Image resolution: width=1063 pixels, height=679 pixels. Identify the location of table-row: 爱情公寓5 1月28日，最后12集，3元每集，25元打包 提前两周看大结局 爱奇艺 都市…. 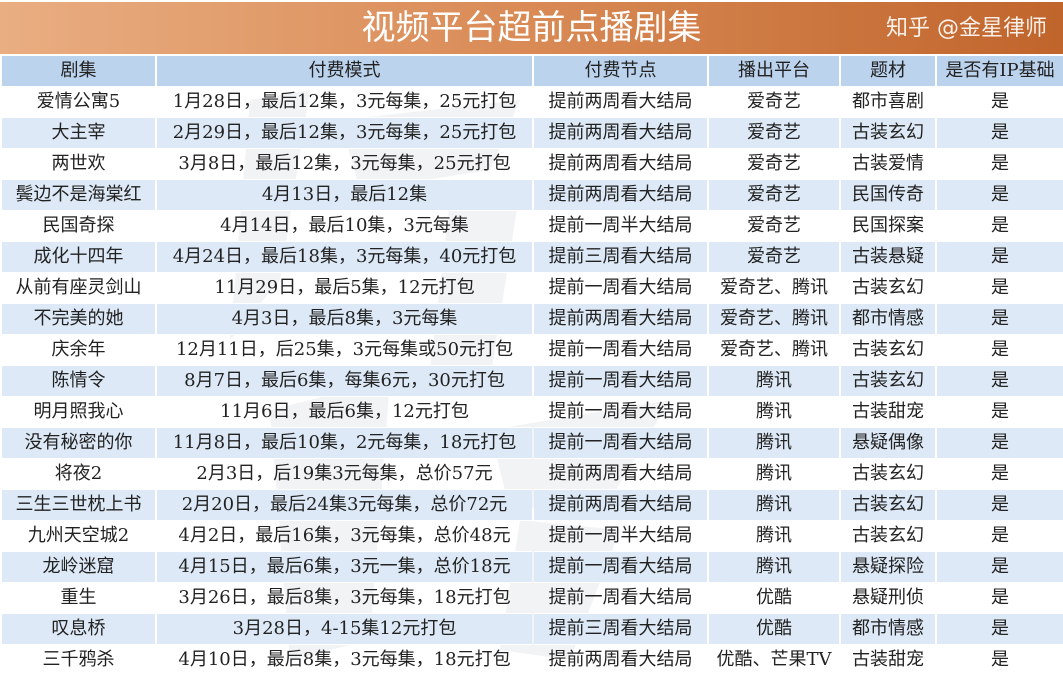
(532, 102).